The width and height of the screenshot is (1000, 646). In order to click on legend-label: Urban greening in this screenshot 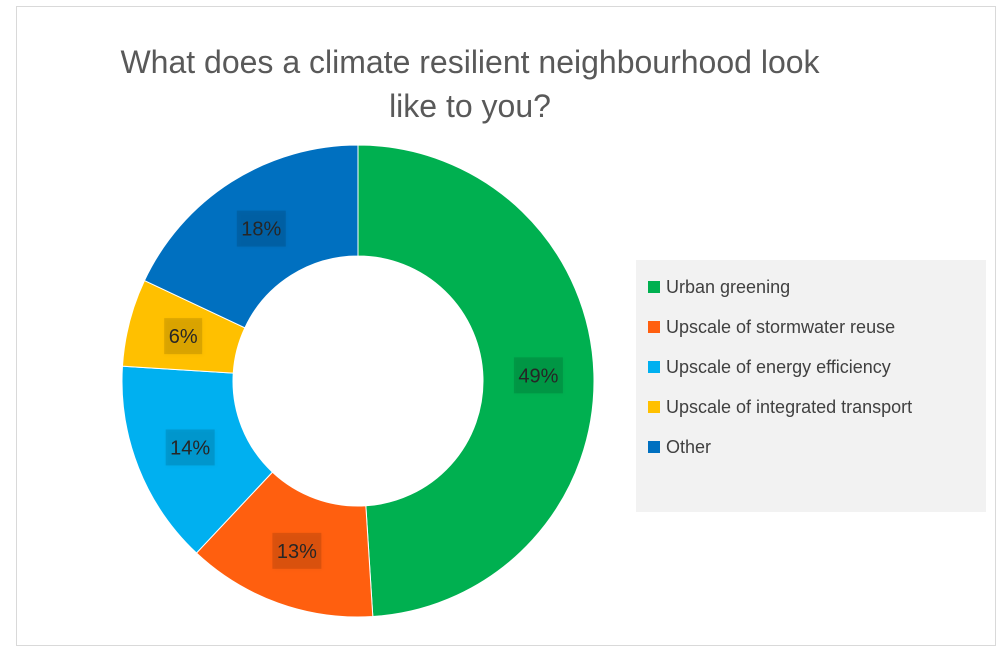, I will do `click(728, 286)`.